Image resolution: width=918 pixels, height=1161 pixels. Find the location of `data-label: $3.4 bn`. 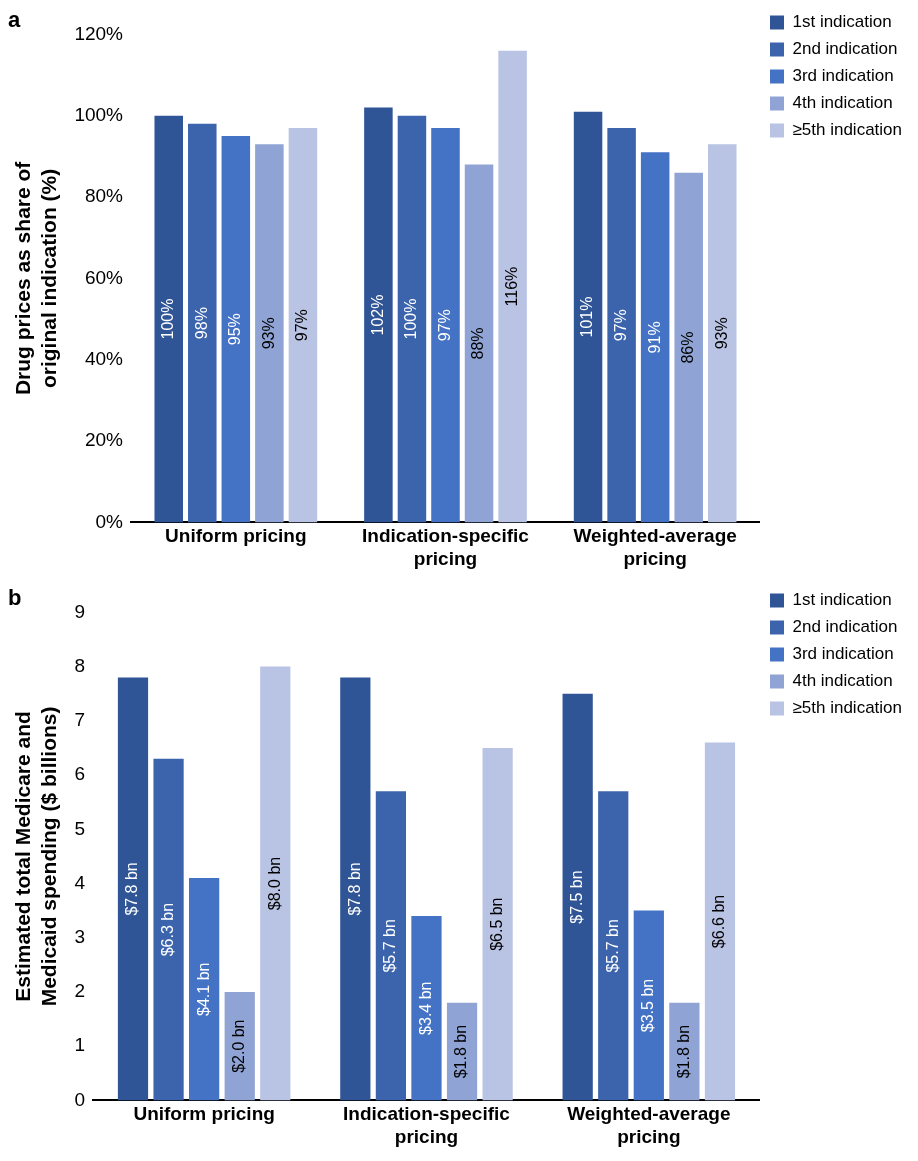

data-label: $3.4 bn is located at coordinates (425, 1008).